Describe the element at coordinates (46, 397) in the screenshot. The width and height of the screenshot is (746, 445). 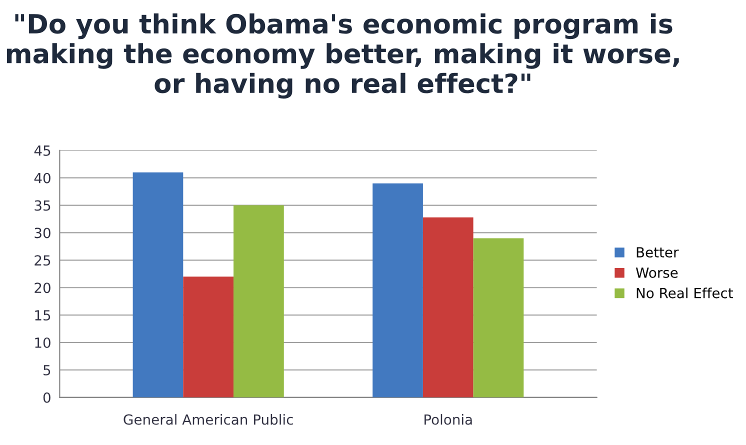
I see `y-tick-label: 0` at that location.